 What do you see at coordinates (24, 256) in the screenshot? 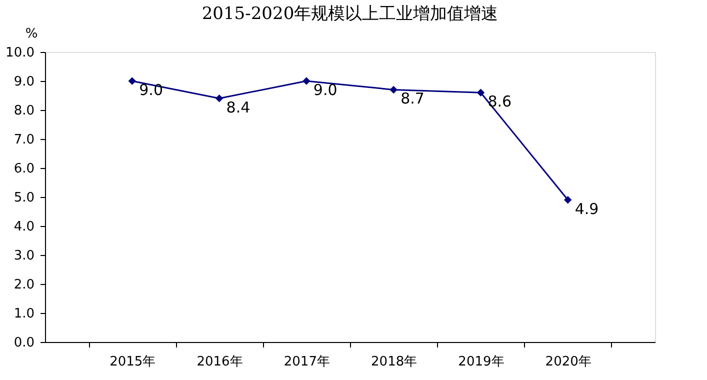
I see `y-tick-label: 3.0` at bounding box center [24, 256].